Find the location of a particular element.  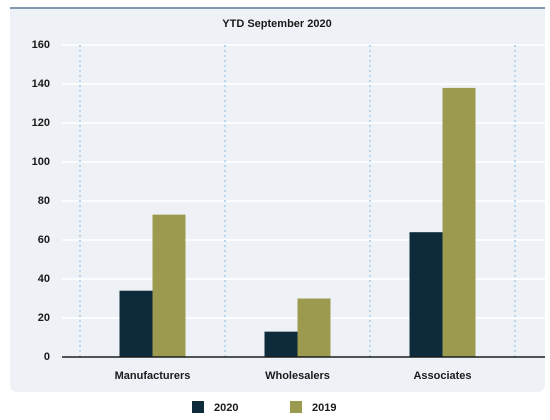

y-tick-label: 80 is located at coordinates (44, 201).